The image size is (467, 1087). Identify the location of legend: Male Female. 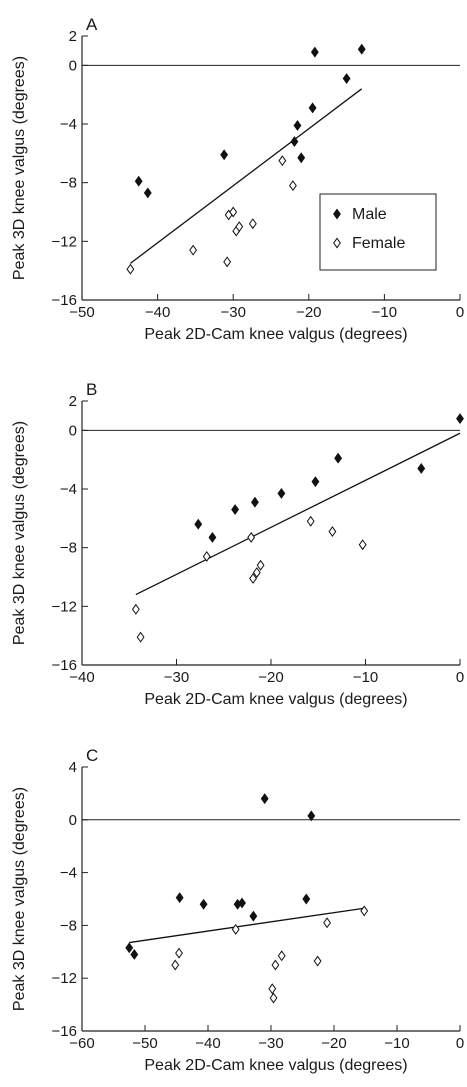
(378, 232).